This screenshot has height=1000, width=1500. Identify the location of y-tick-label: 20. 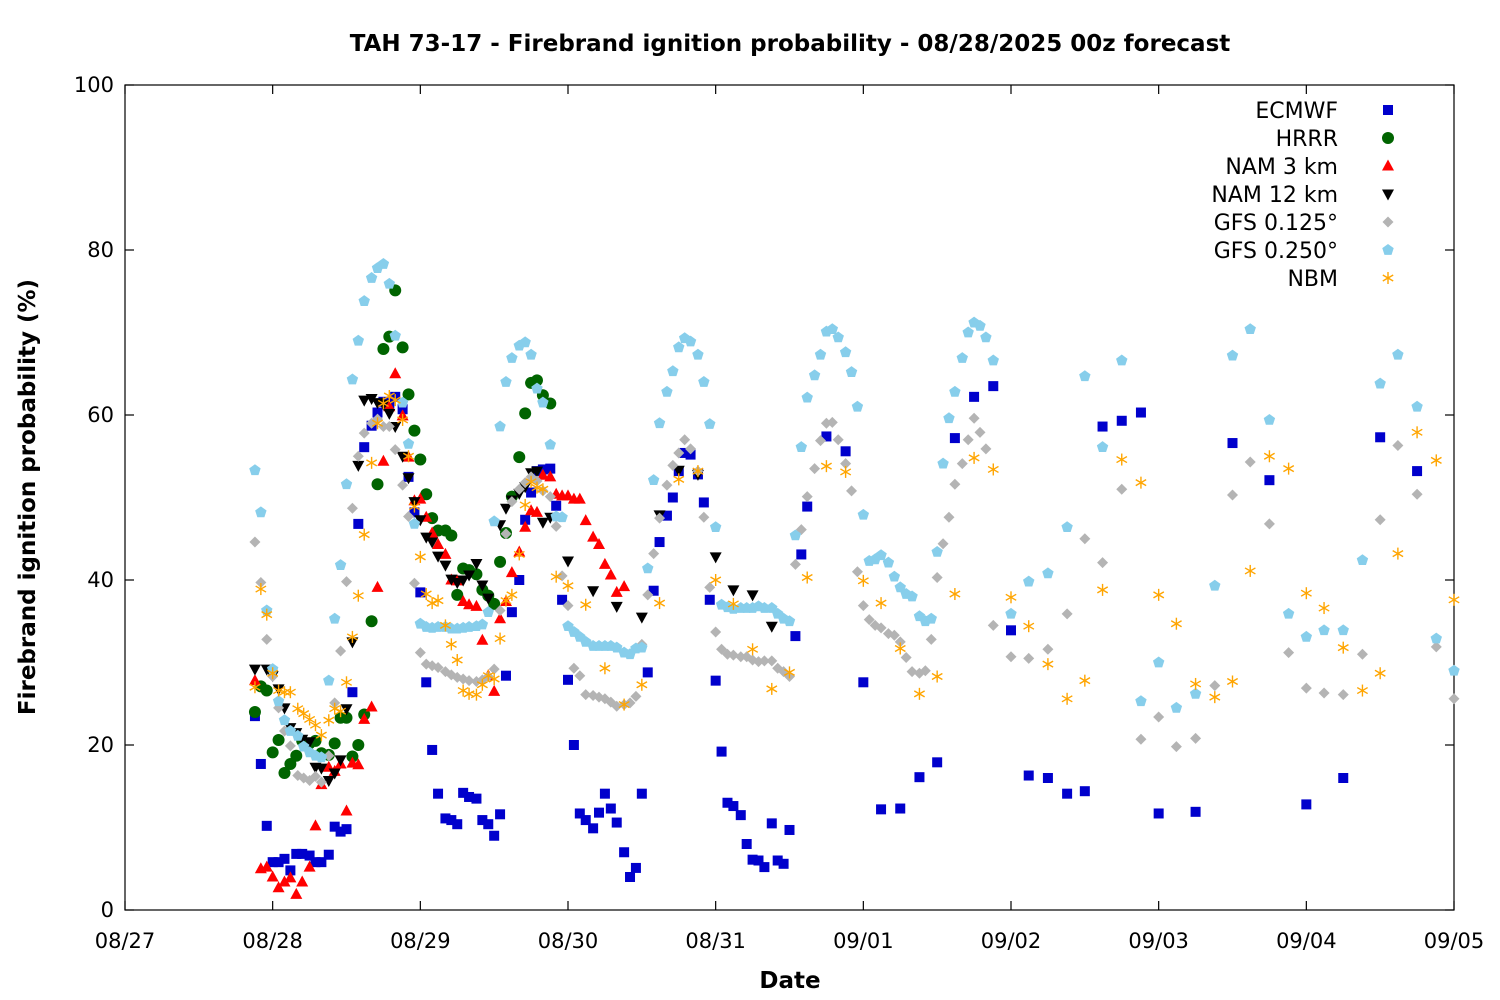
(100, 745).